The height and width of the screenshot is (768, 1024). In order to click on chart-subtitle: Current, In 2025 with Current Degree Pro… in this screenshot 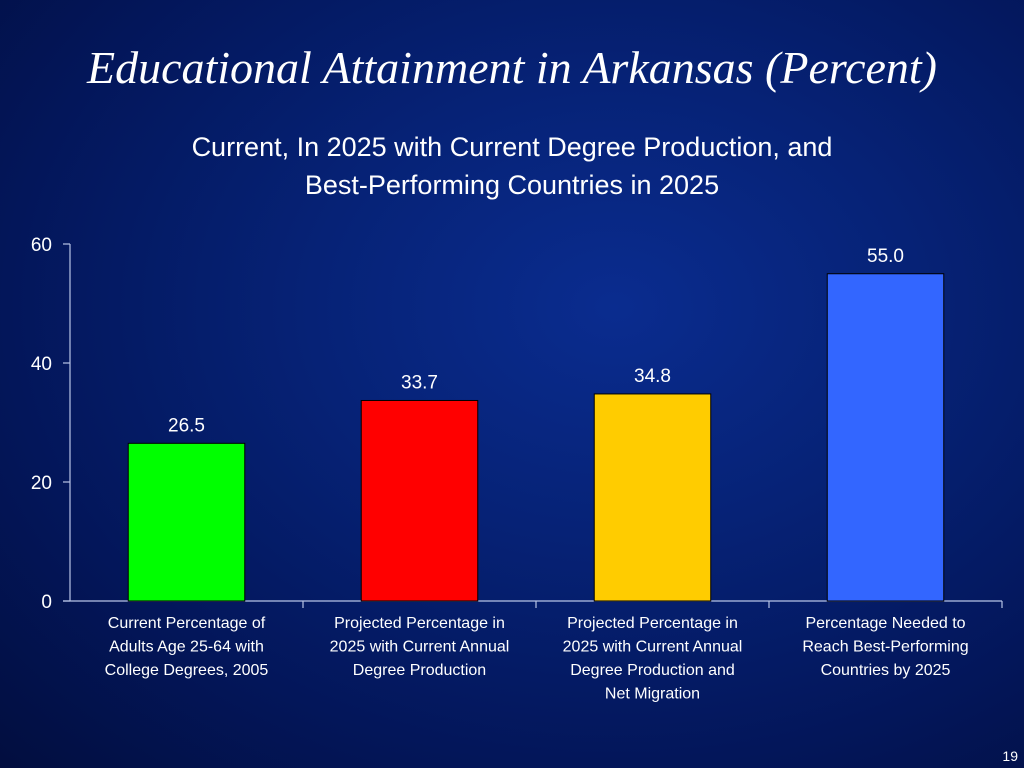, I will do `click(512, 166)`.